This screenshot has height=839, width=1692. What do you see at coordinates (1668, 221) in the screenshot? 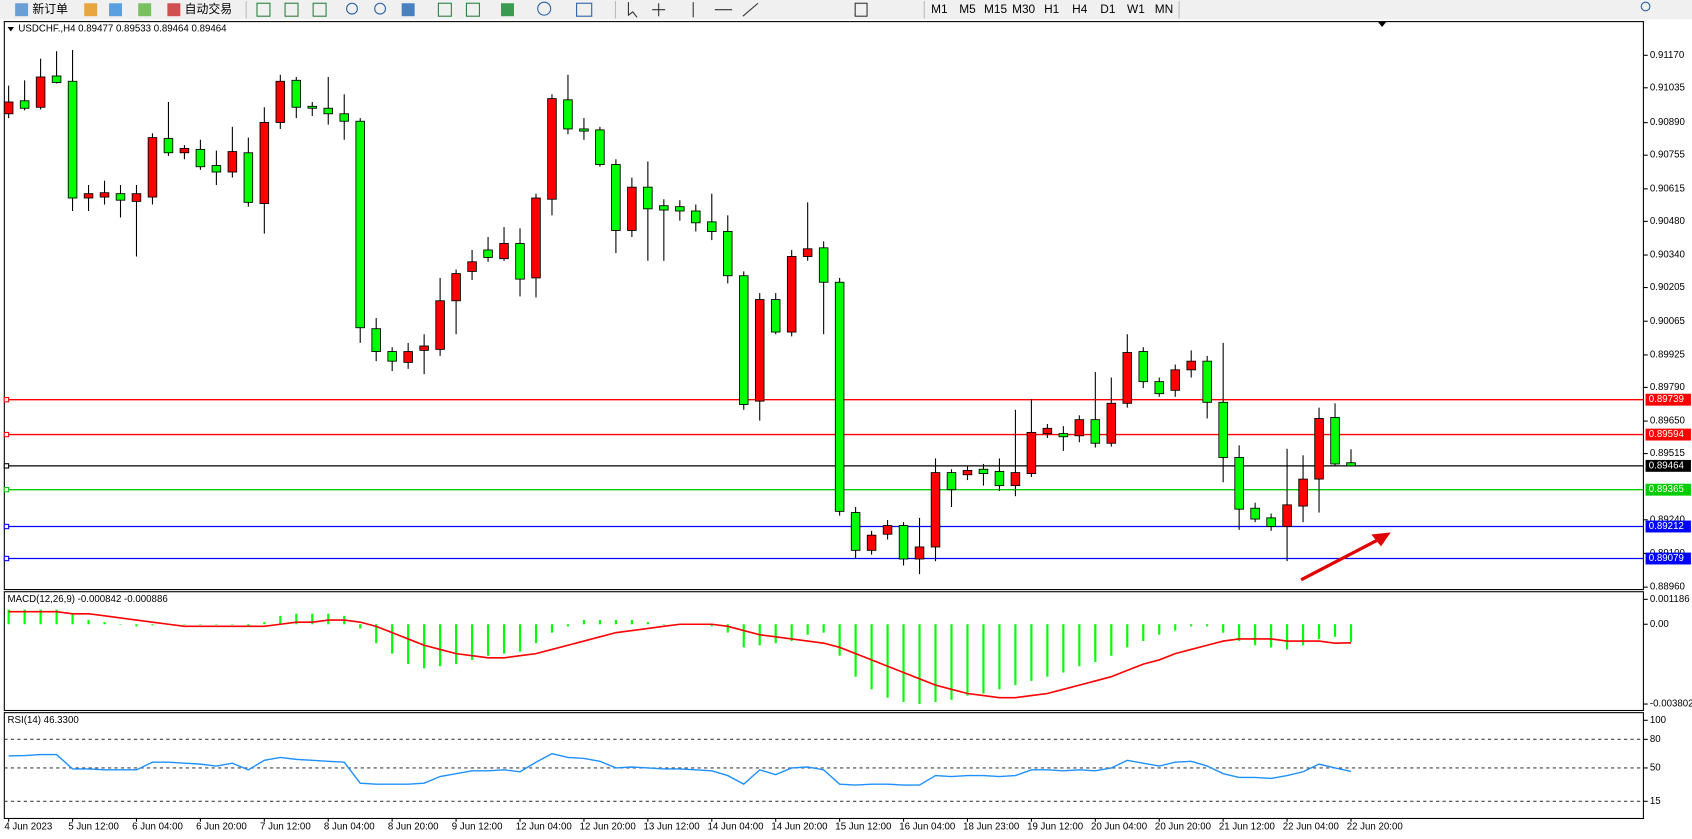
I see `y-tick-label: 0.90480` at bounding box center [1668, 221].